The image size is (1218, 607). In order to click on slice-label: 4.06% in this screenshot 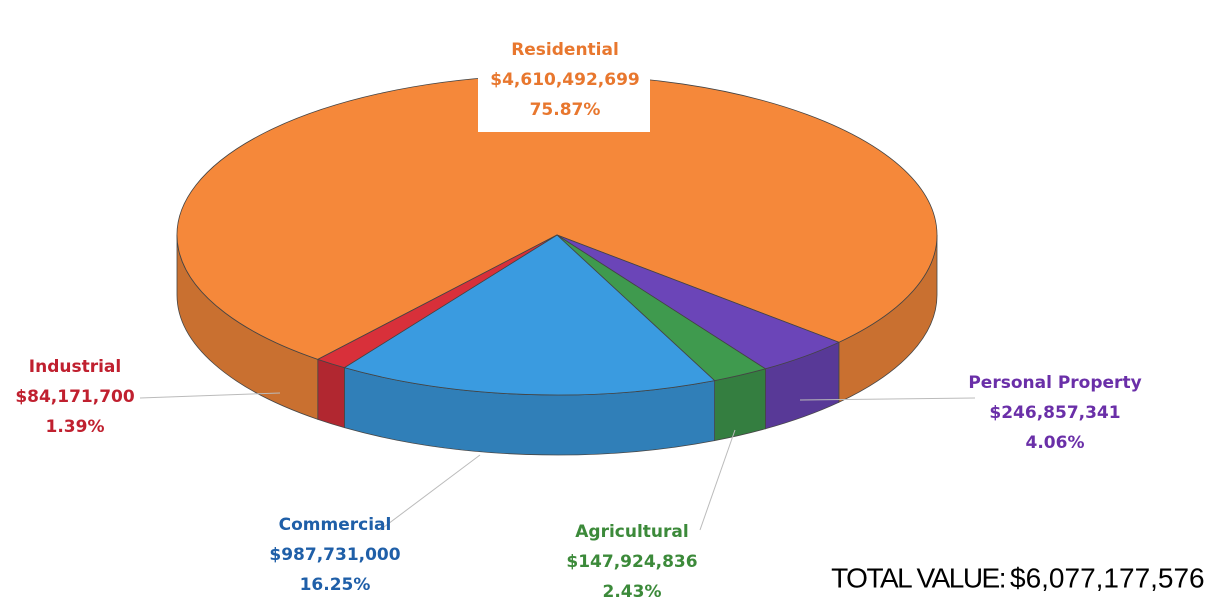, I will do `click(1055, 443)`.